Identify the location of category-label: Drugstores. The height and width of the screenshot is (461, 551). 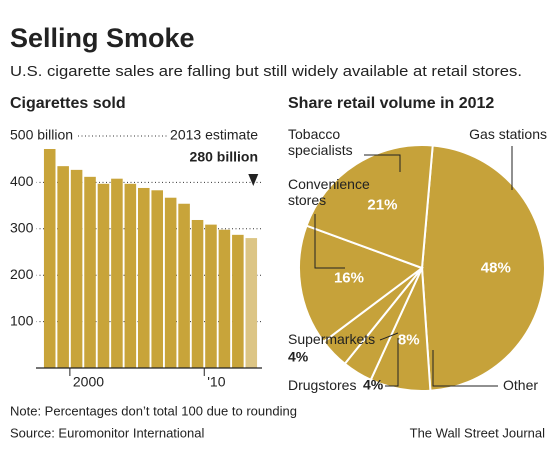
(322, 385).